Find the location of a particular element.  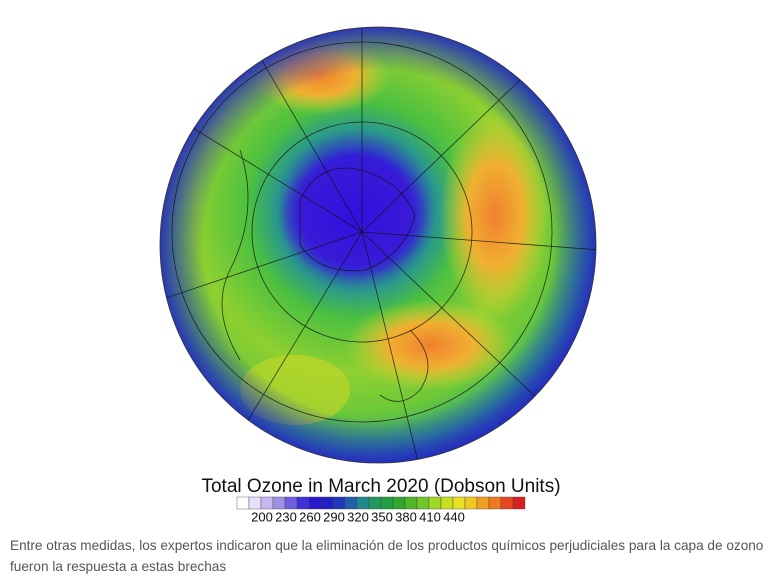

colorbar-tick-label: 410 is located at coordinates (430, 516).